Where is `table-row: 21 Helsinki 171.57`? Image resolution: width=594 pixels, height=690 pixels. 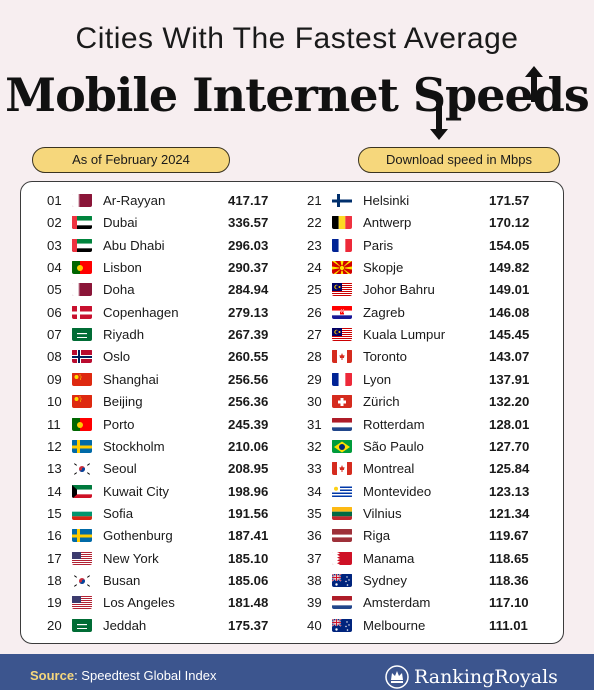 table-row: 21 Helsinki 171.57 is located at coordinates (422, 201).